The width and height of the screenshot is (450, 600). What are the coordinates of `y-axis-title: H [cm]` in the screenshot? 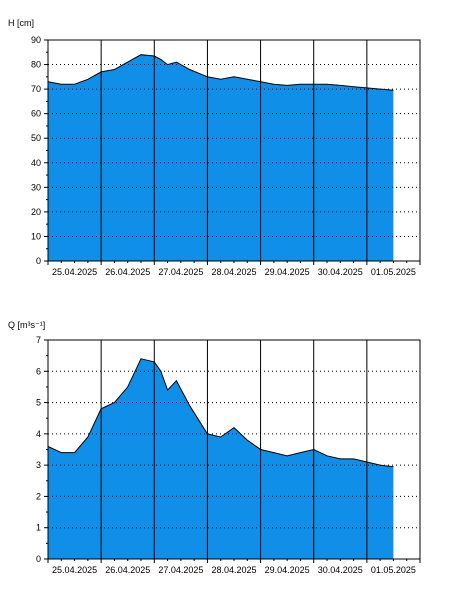 It's located at (21, 23).